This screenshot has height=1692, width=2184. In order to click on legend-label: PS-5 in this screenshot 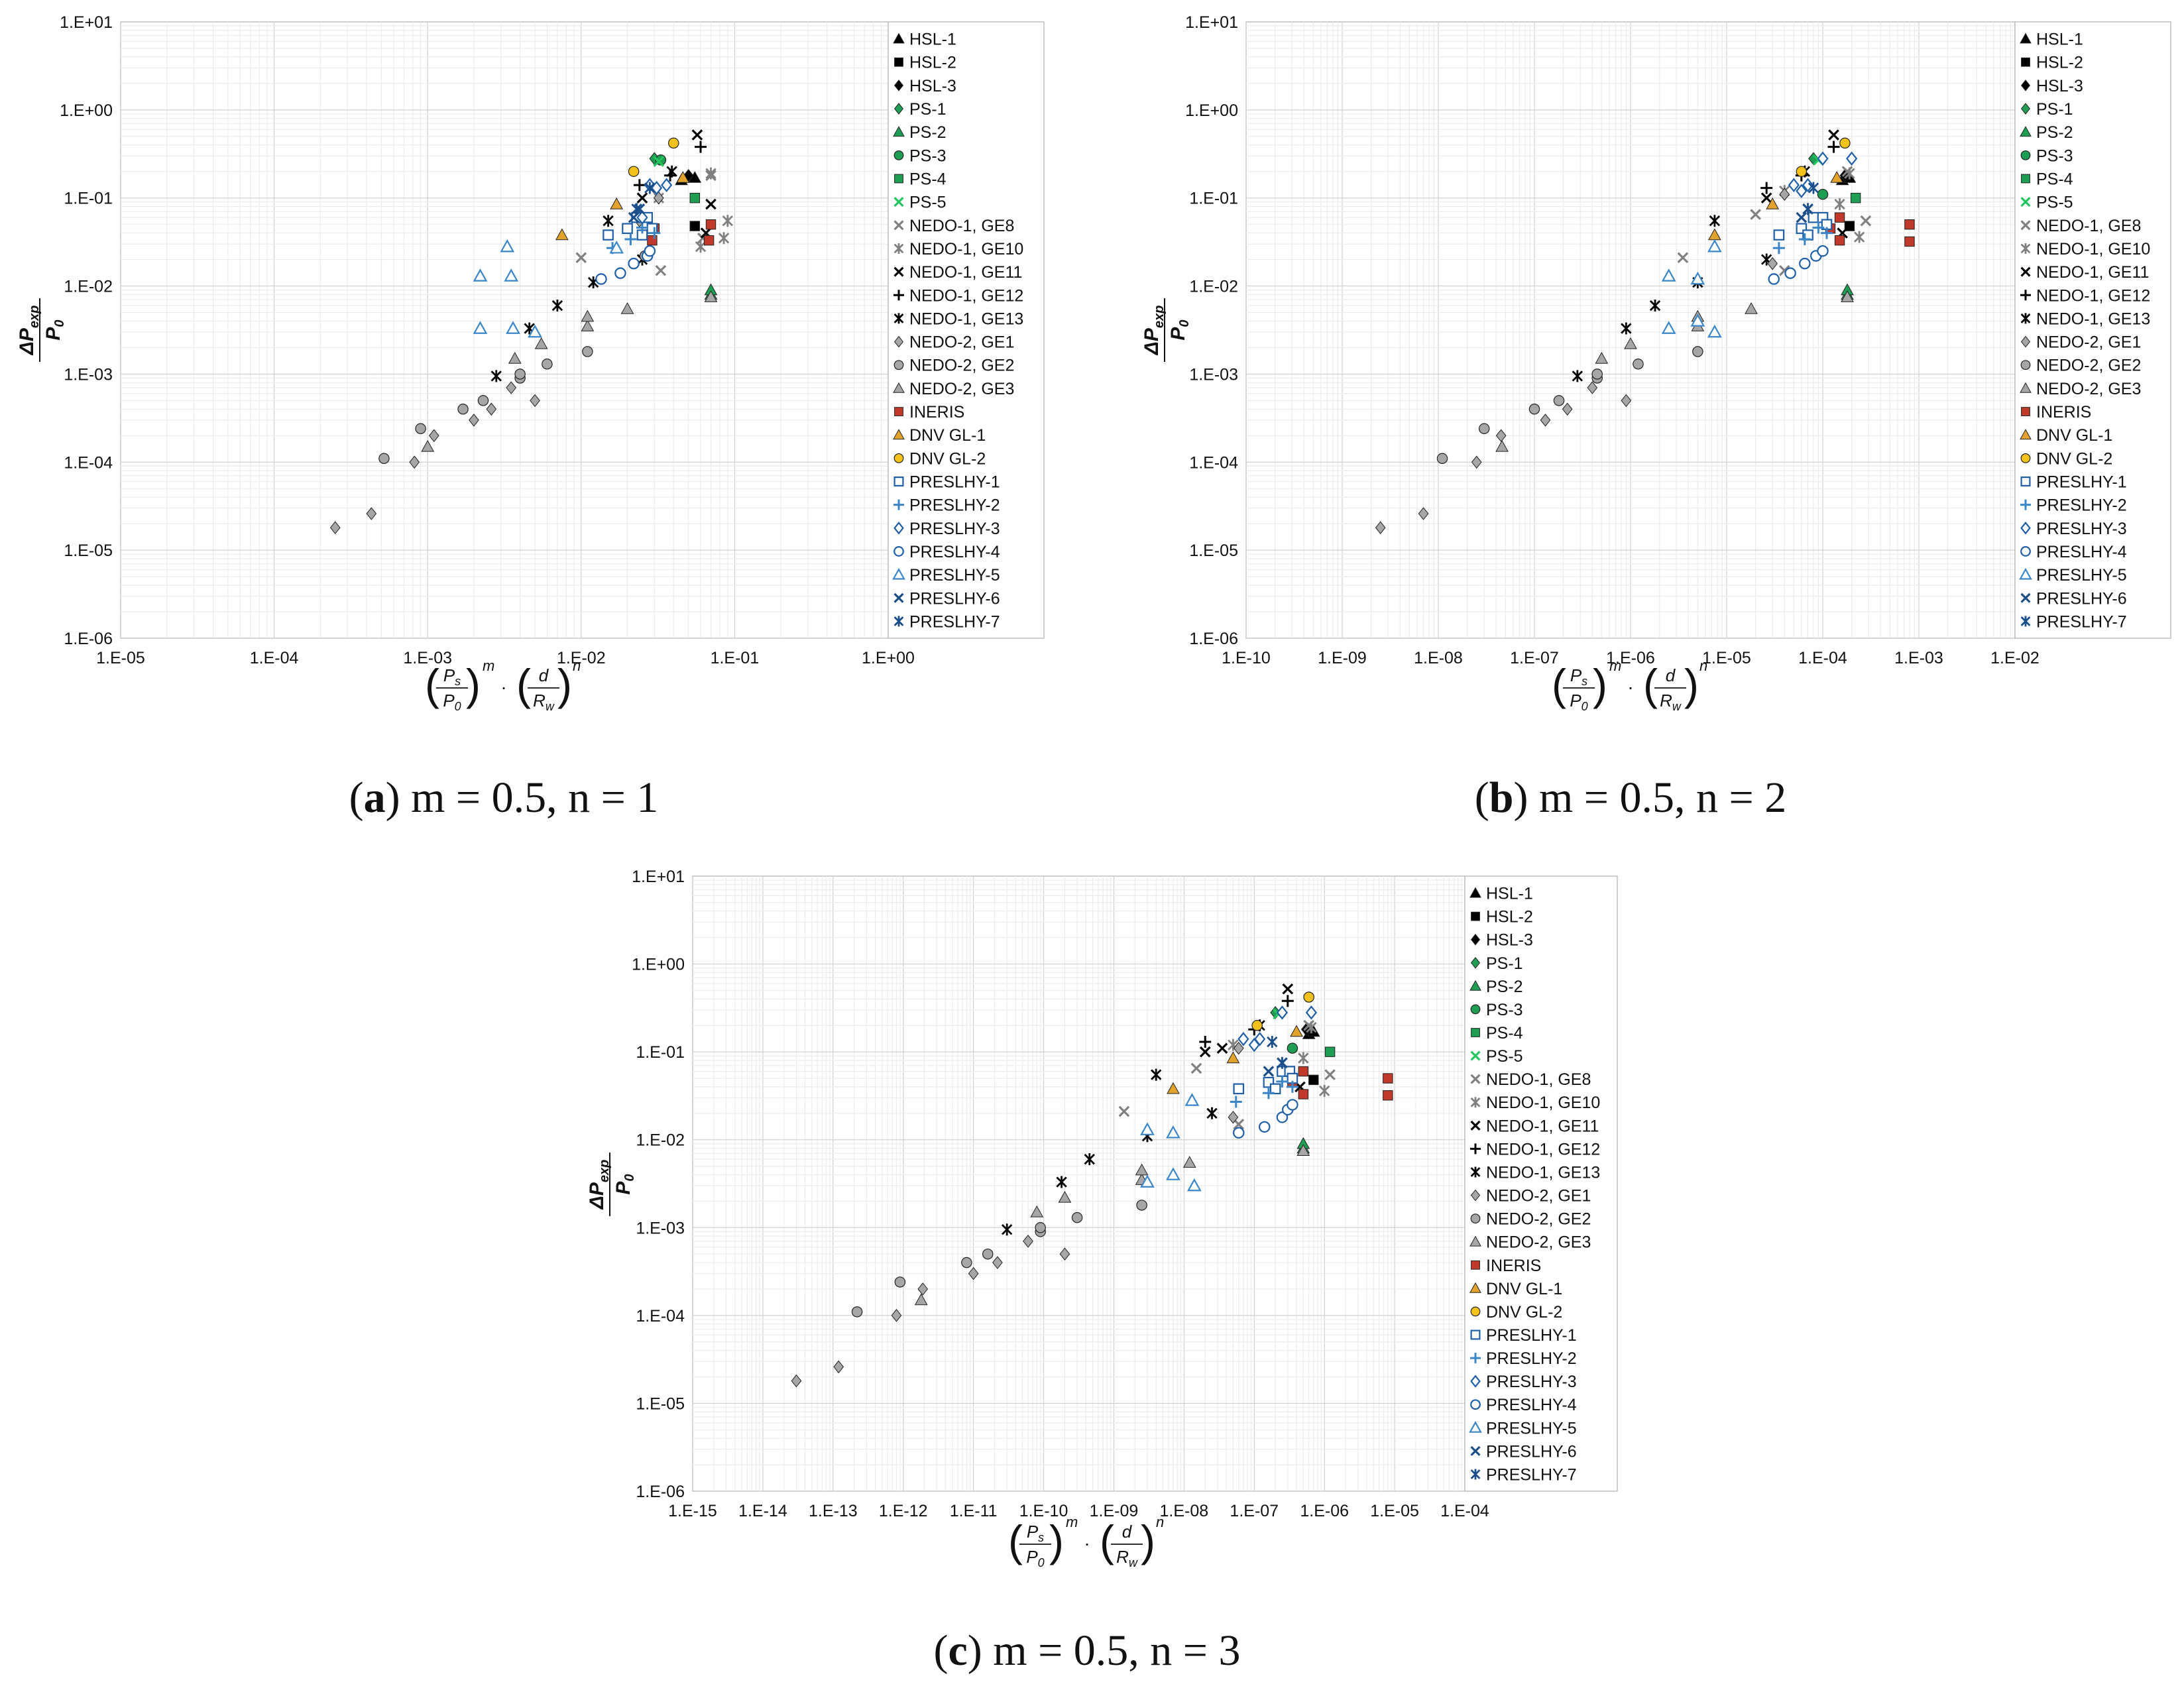, I will do `click(1504, 1057)`.